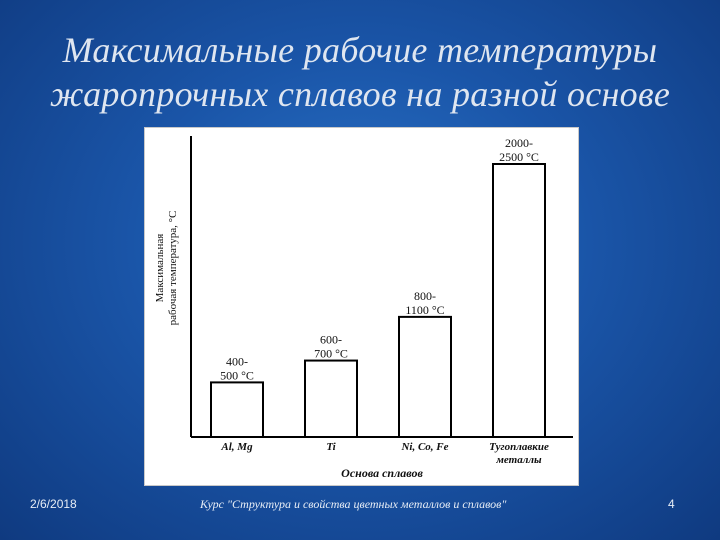 This screenshot has width=720, height=540. I want to click on x-tick-label: металлы, so click(518, 460).